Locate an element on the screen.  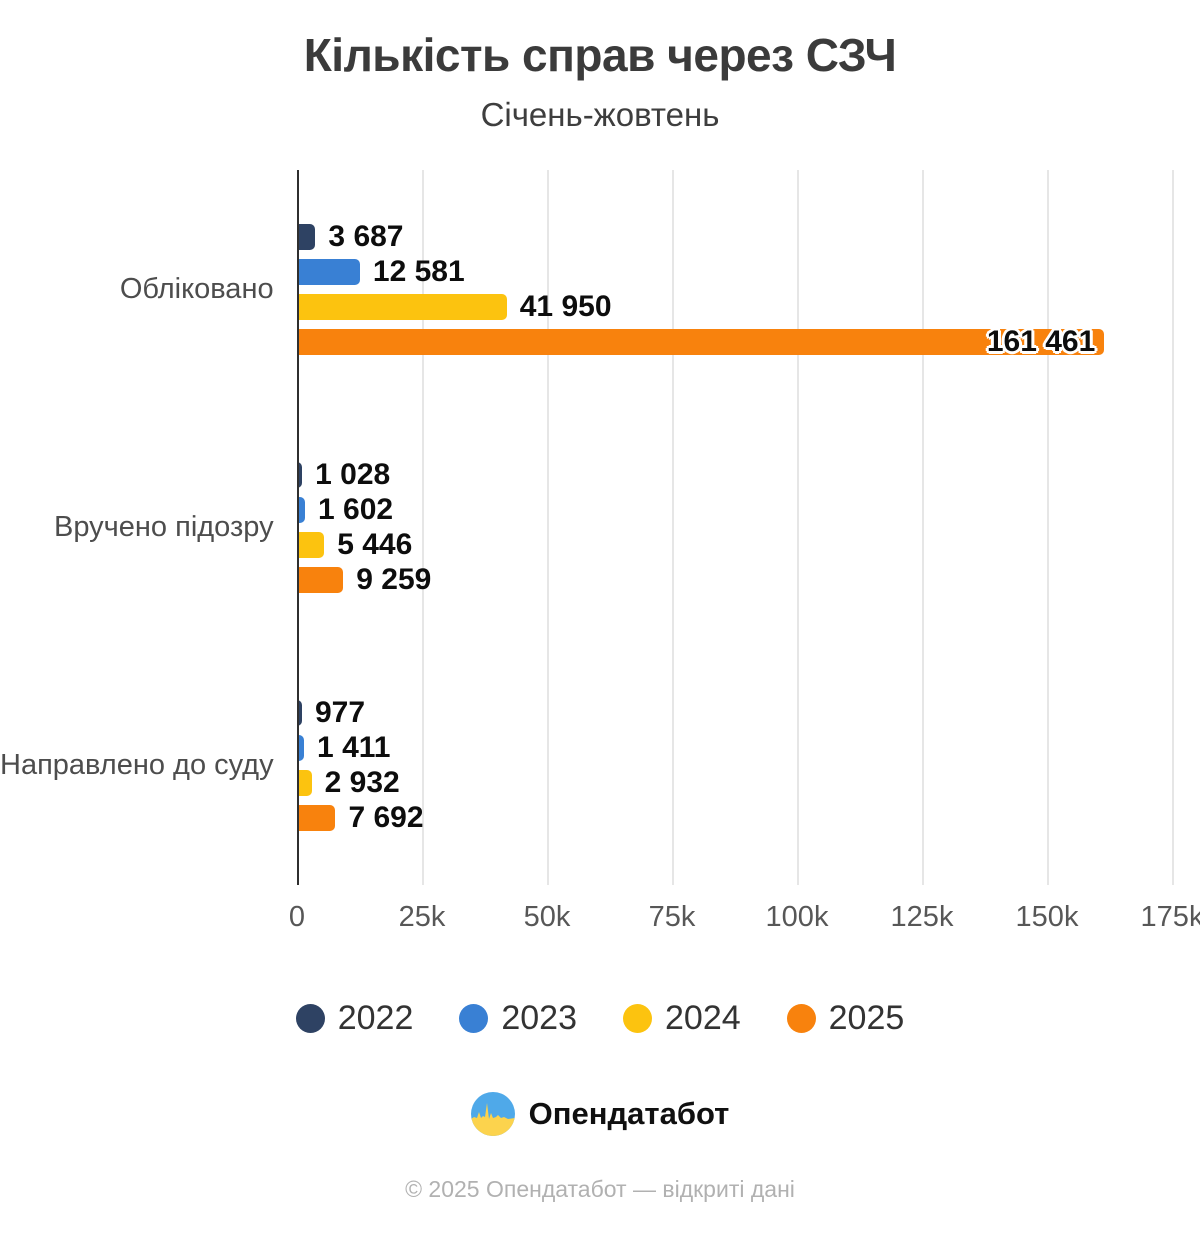
x-tick-label: 50k is located at coordinates (547, 917).